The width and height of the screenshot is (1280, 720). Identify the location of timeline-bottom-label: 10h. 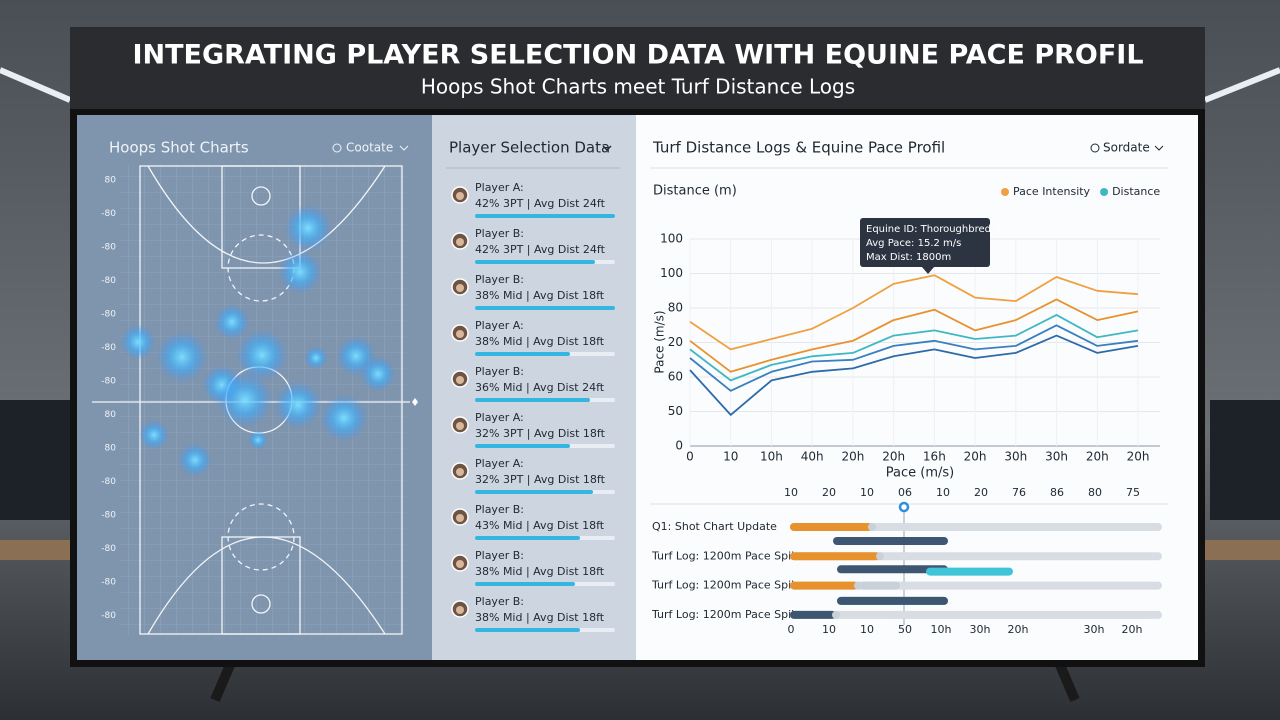
(941, 629).